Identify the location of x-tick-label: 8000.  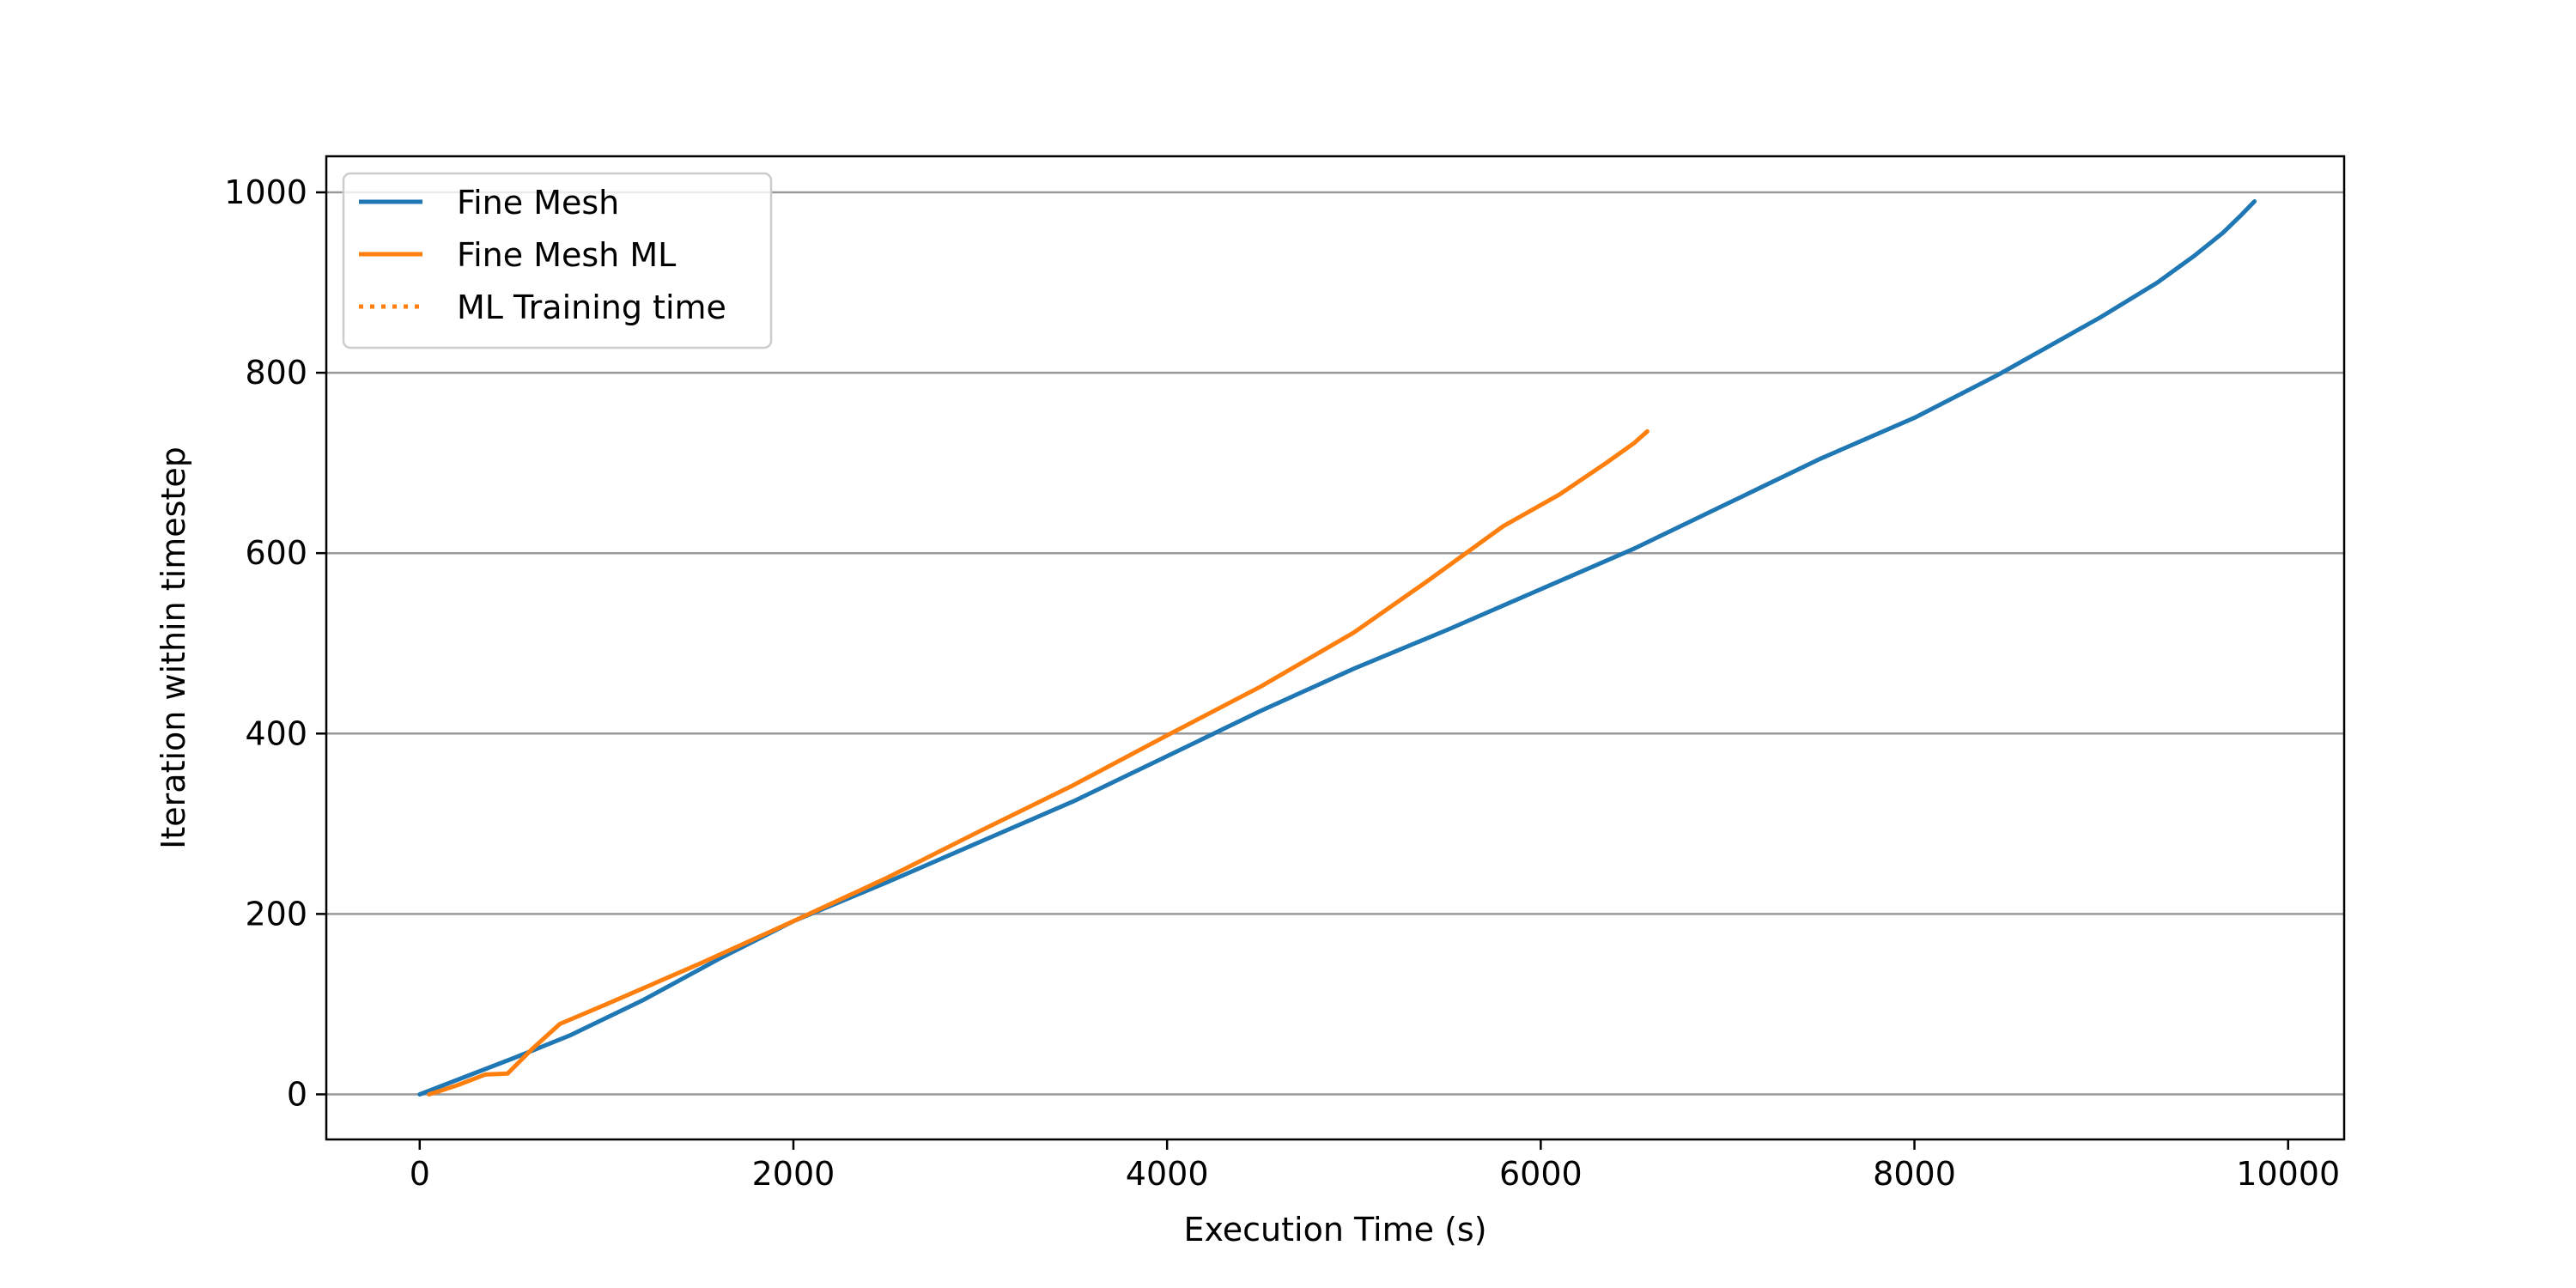
(1915, 1174).